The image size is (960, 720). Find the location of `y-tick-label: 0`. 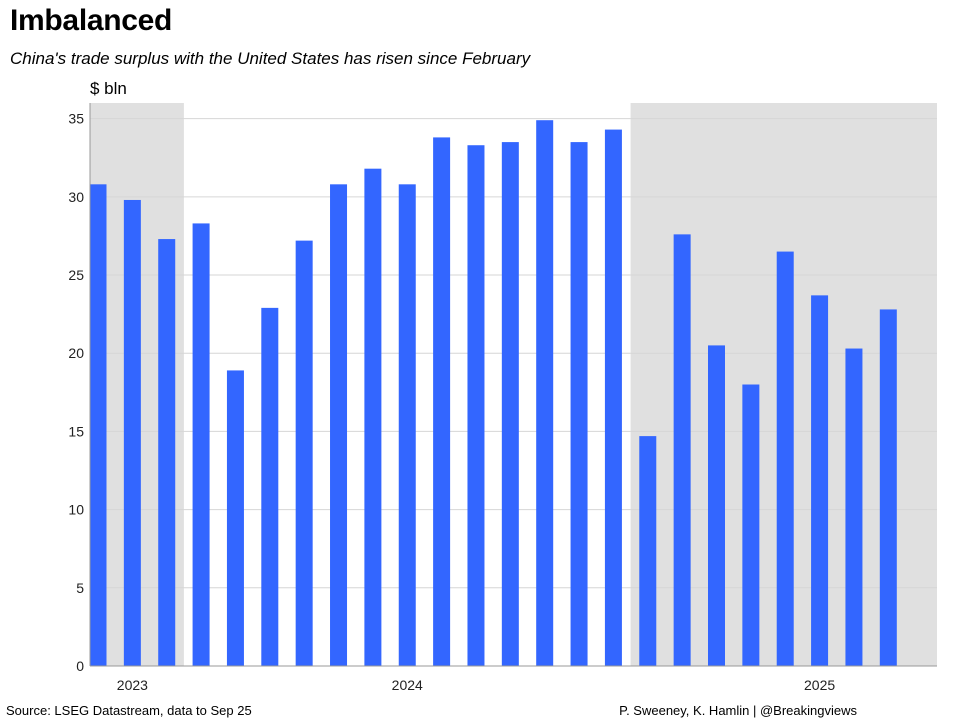

y-tick-label: 0 is located at coordinates (80, 666).